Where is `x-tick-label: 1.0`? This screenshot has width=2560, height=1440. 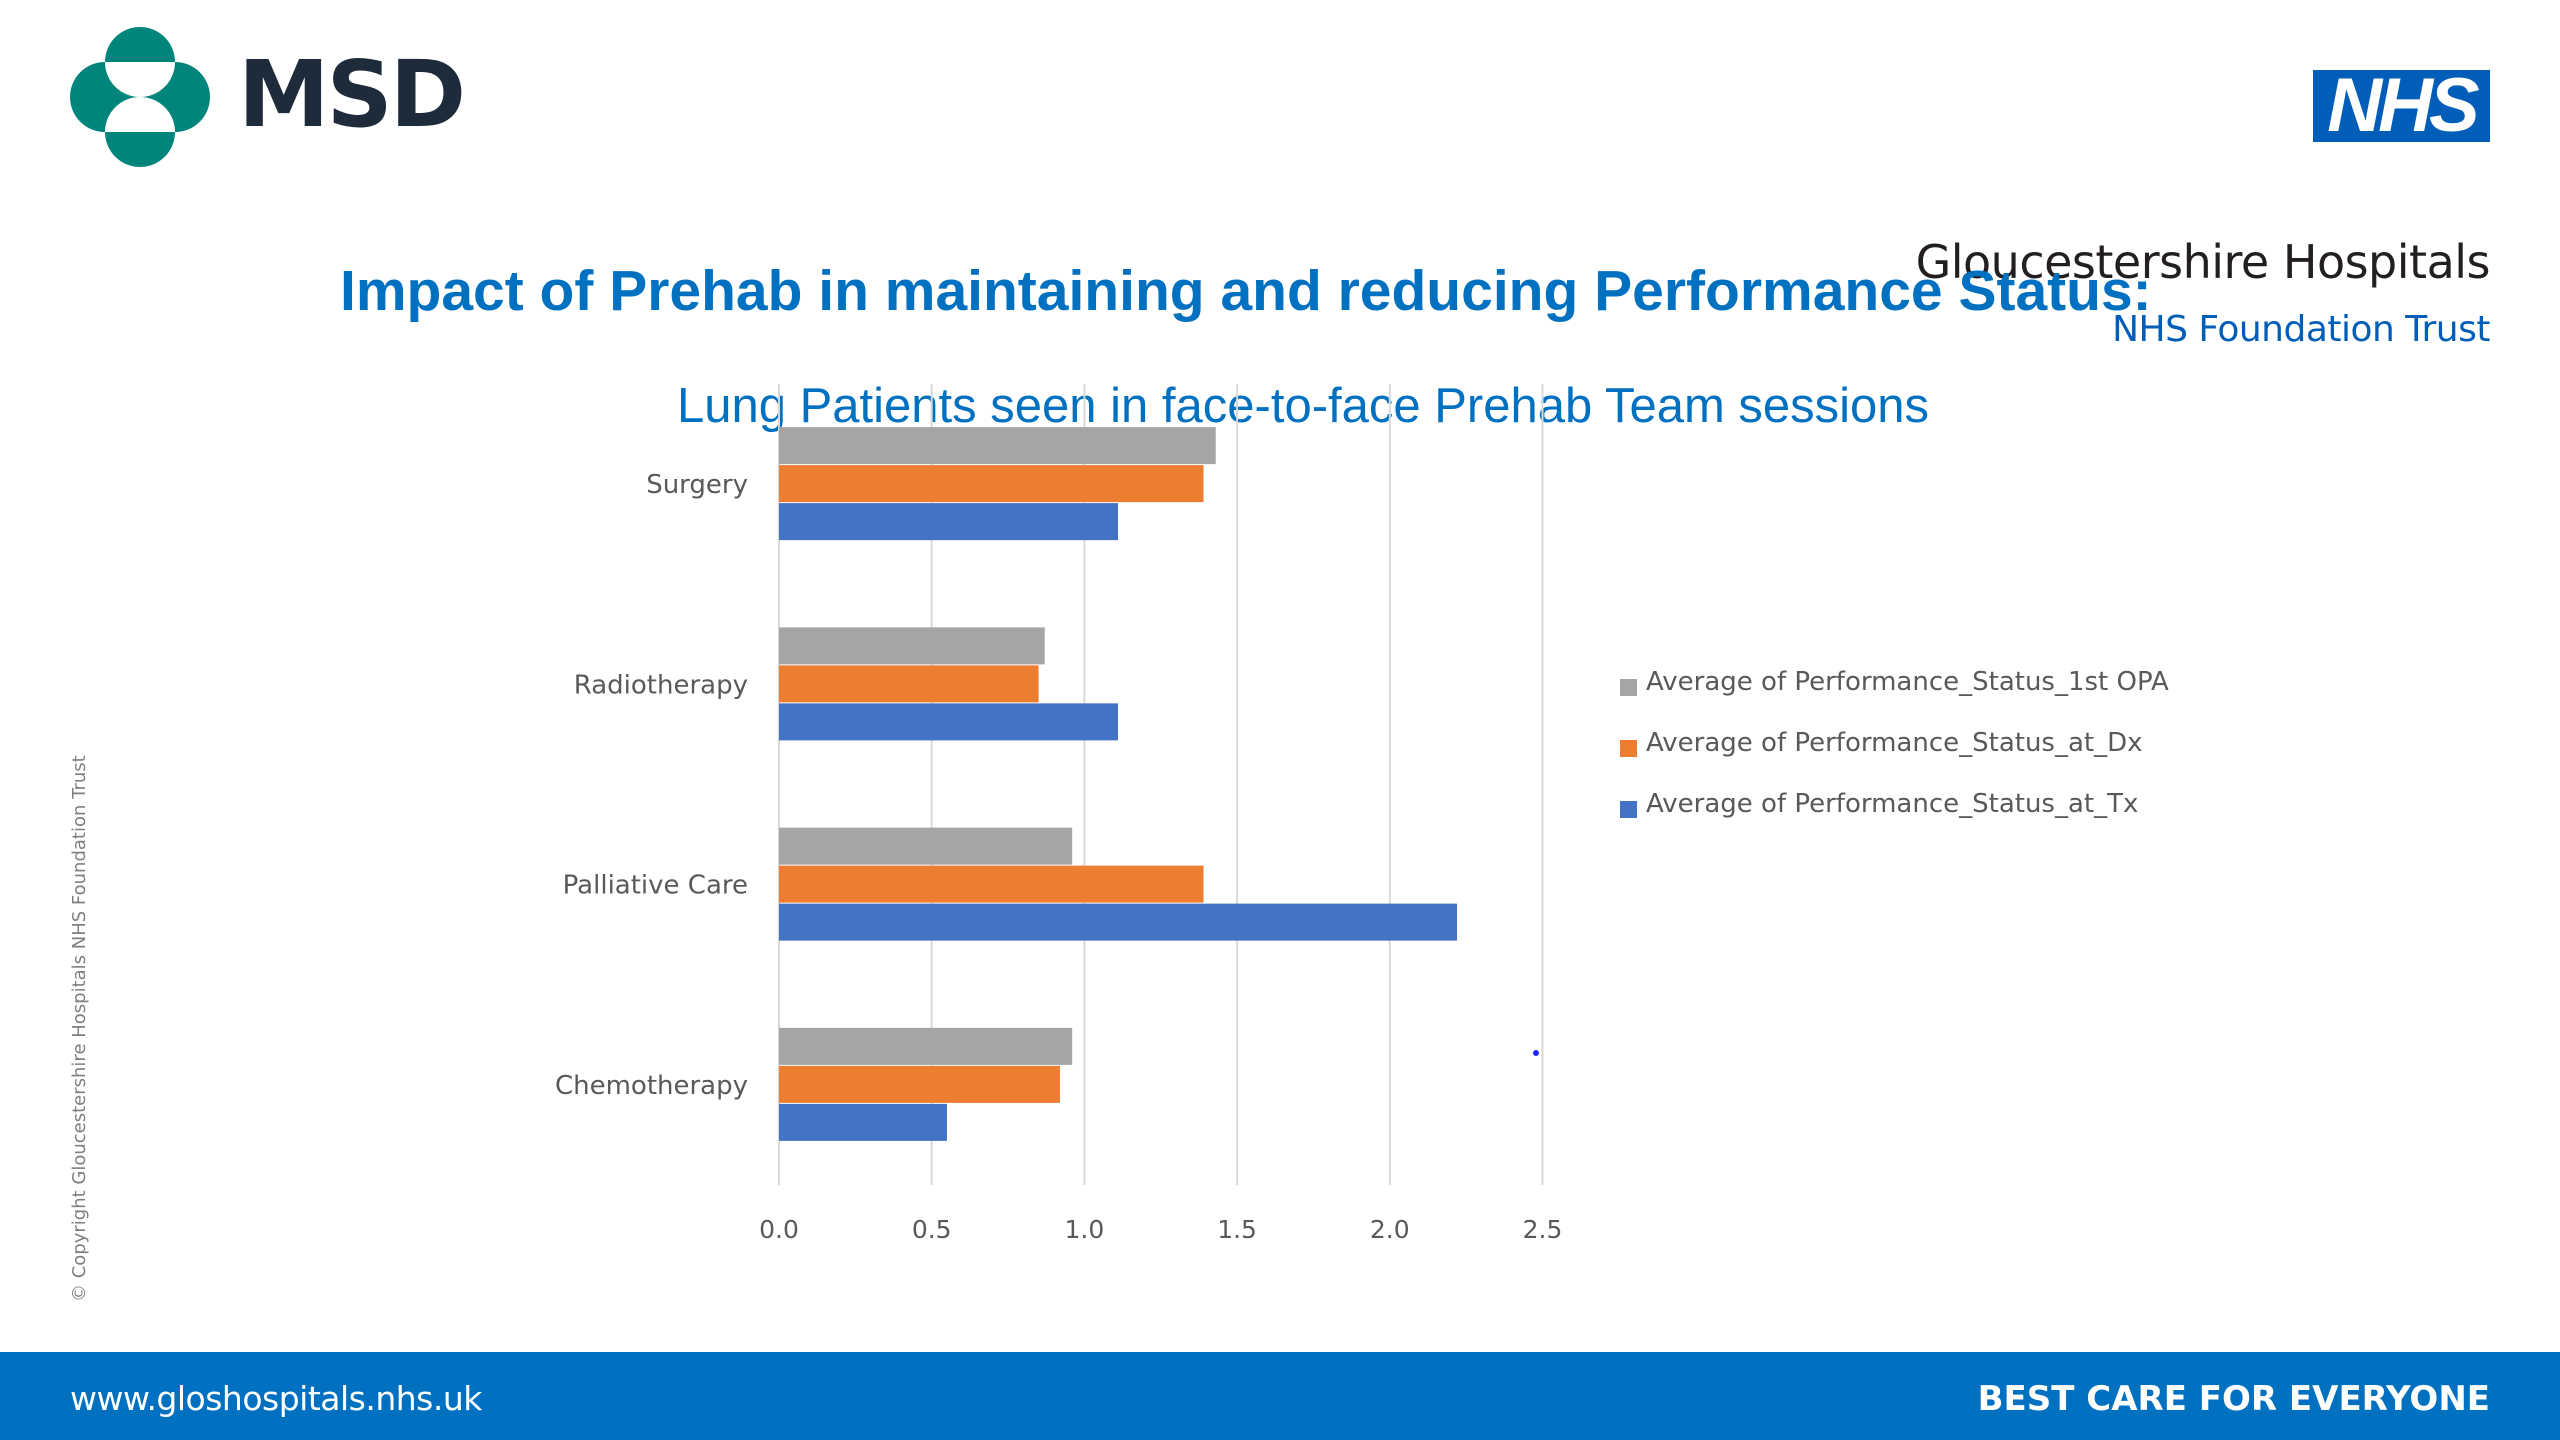
x-tick-label: 1.0 is located at coordinates (1085, 1229).